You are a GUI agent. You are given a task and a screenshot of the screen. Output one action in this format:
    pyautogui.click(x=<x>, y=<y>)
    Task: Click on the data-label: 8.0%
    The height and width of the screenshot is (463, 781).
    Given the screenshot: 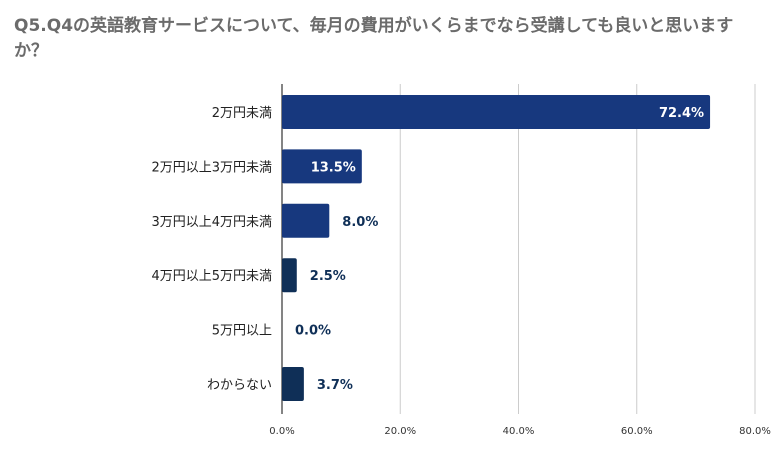 What is the action you would take?
    pyautogui.click(x=360, y=222)
    